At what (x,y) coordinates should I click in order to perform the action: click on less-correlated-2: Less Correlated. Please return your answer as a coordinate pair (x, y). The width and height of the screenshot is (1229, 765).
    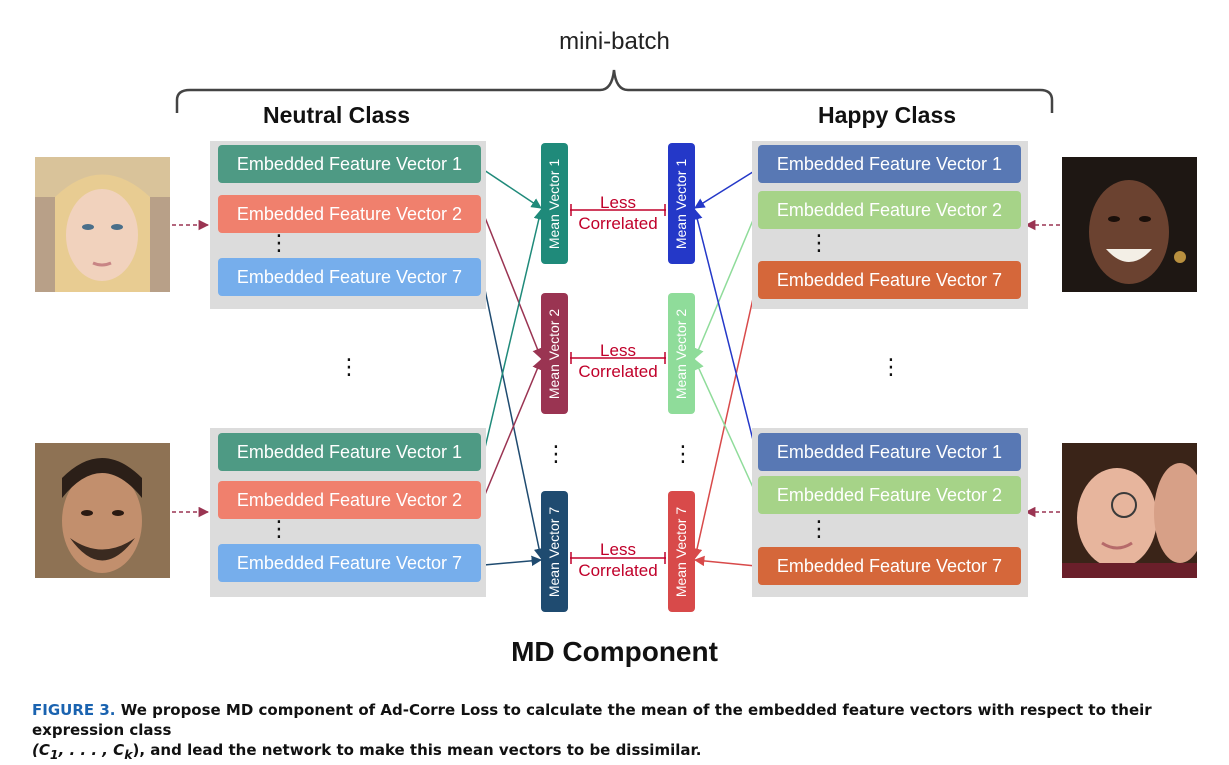
    Looking at the image, I should click on (618, 361).